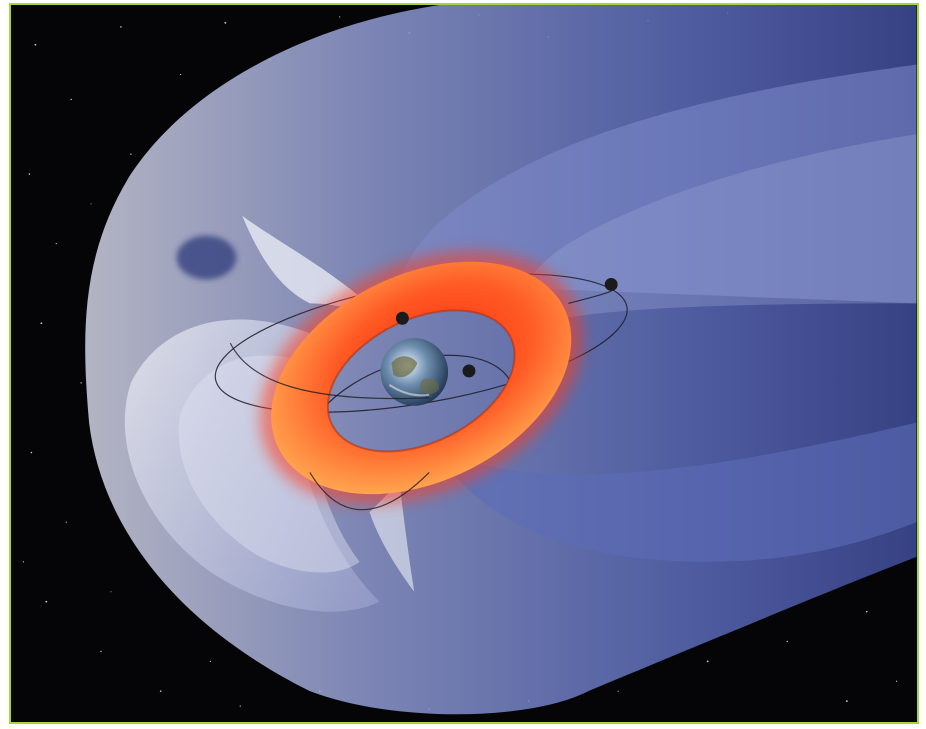  I want to click on dayside-lobe, so click(252, 465).